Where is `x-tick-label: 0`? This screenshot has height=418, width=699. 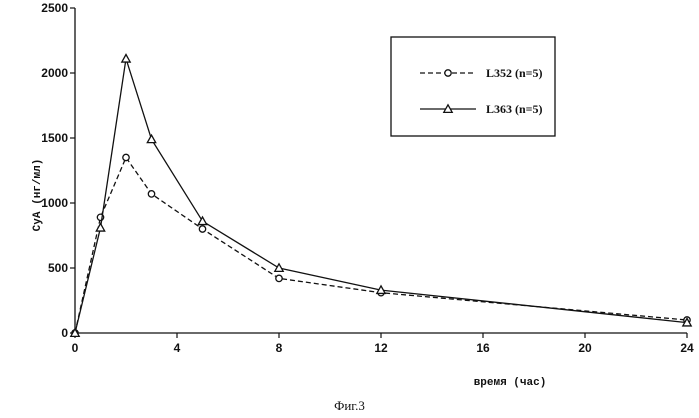
x-tick-label: 0 is located at coordinates (75, 348).